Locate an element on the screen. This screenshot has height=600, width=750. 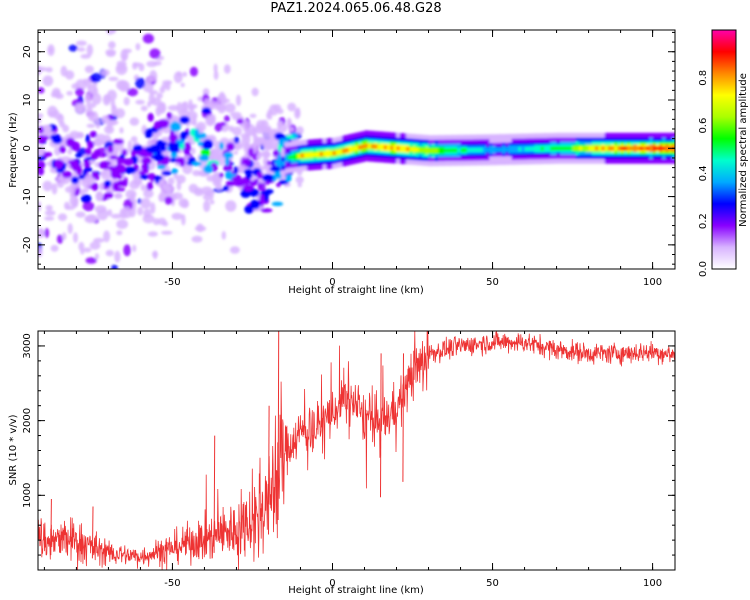
snr-x-tick-label: 100 is located at coordinates (652, 583).